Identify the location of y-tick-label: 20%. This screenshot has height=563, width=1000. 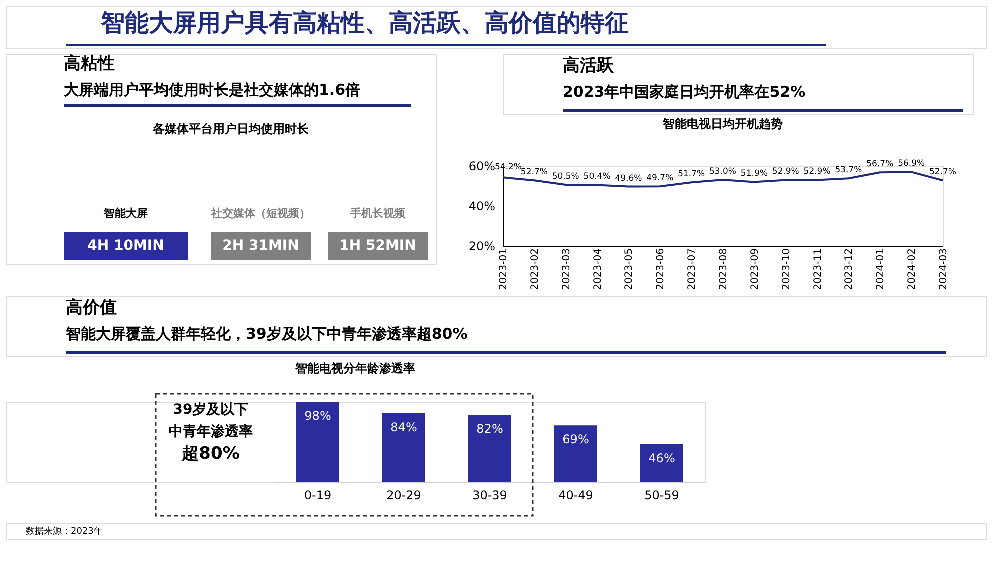
(482, 247).